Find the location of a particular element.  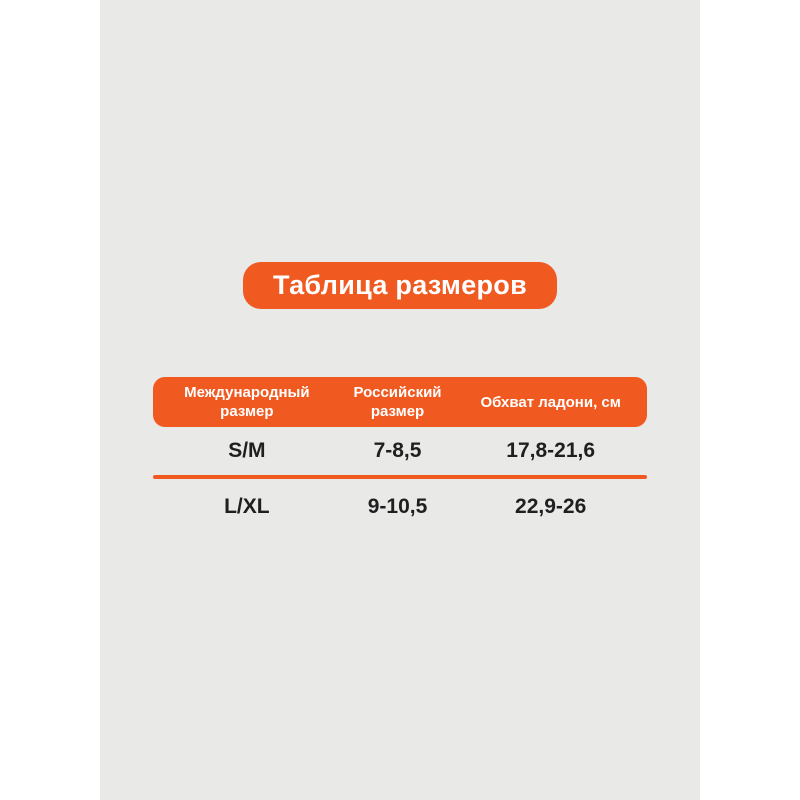

column-header-international-size-label: Международный размер is located at coordinates (247, 402).